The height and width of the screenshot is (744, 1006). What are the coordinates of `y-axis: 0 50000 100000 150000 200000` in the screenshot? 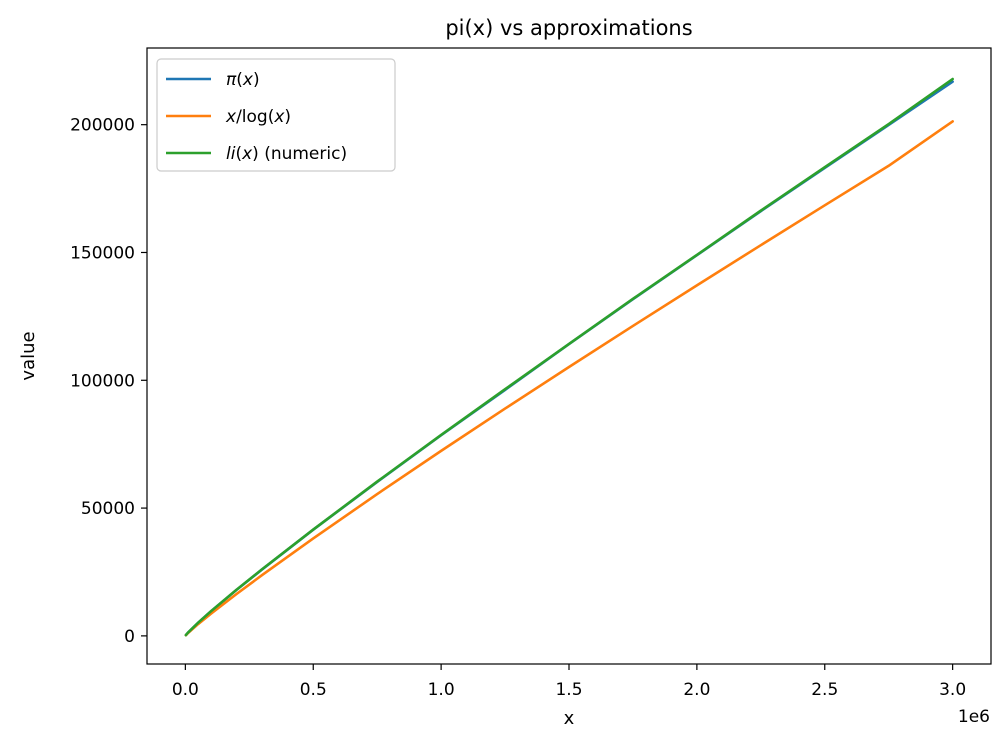 It's located at (108, 381).